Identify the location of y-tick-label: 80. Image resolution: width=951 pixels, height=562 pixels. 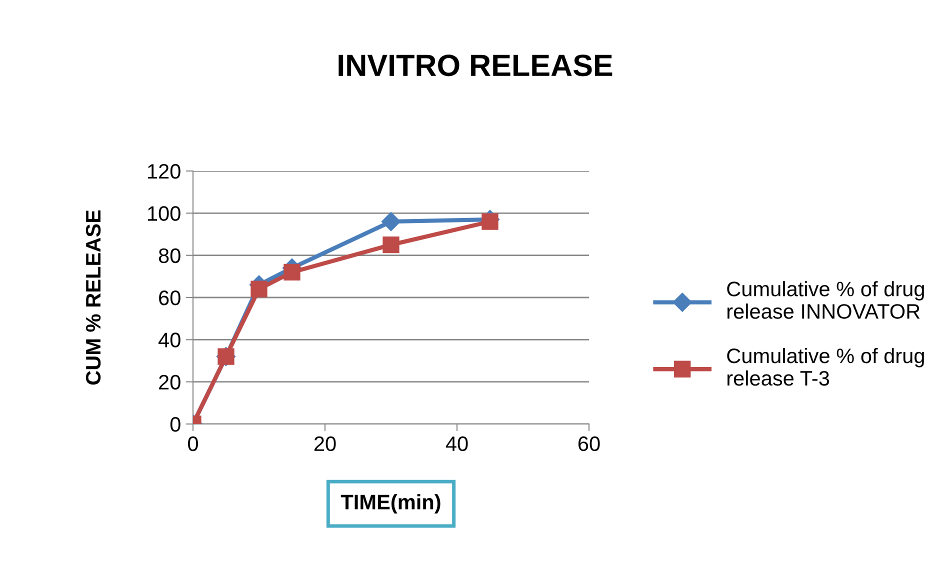
(169, 256).